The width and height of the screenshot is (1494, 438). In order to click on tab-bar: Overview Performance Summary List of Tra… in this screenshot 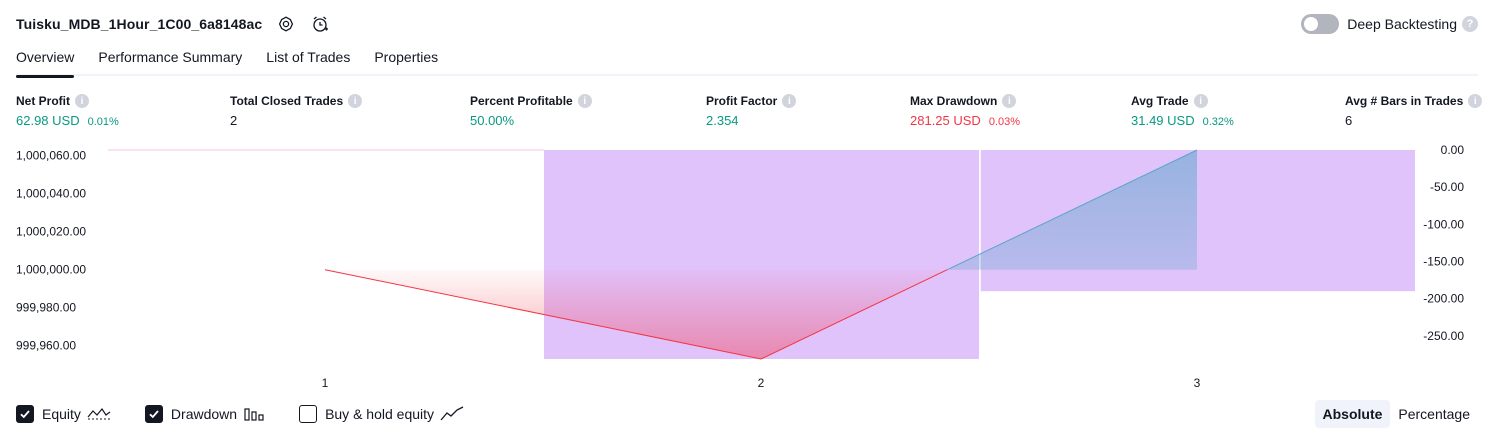, I will do `click(747, 61)`.